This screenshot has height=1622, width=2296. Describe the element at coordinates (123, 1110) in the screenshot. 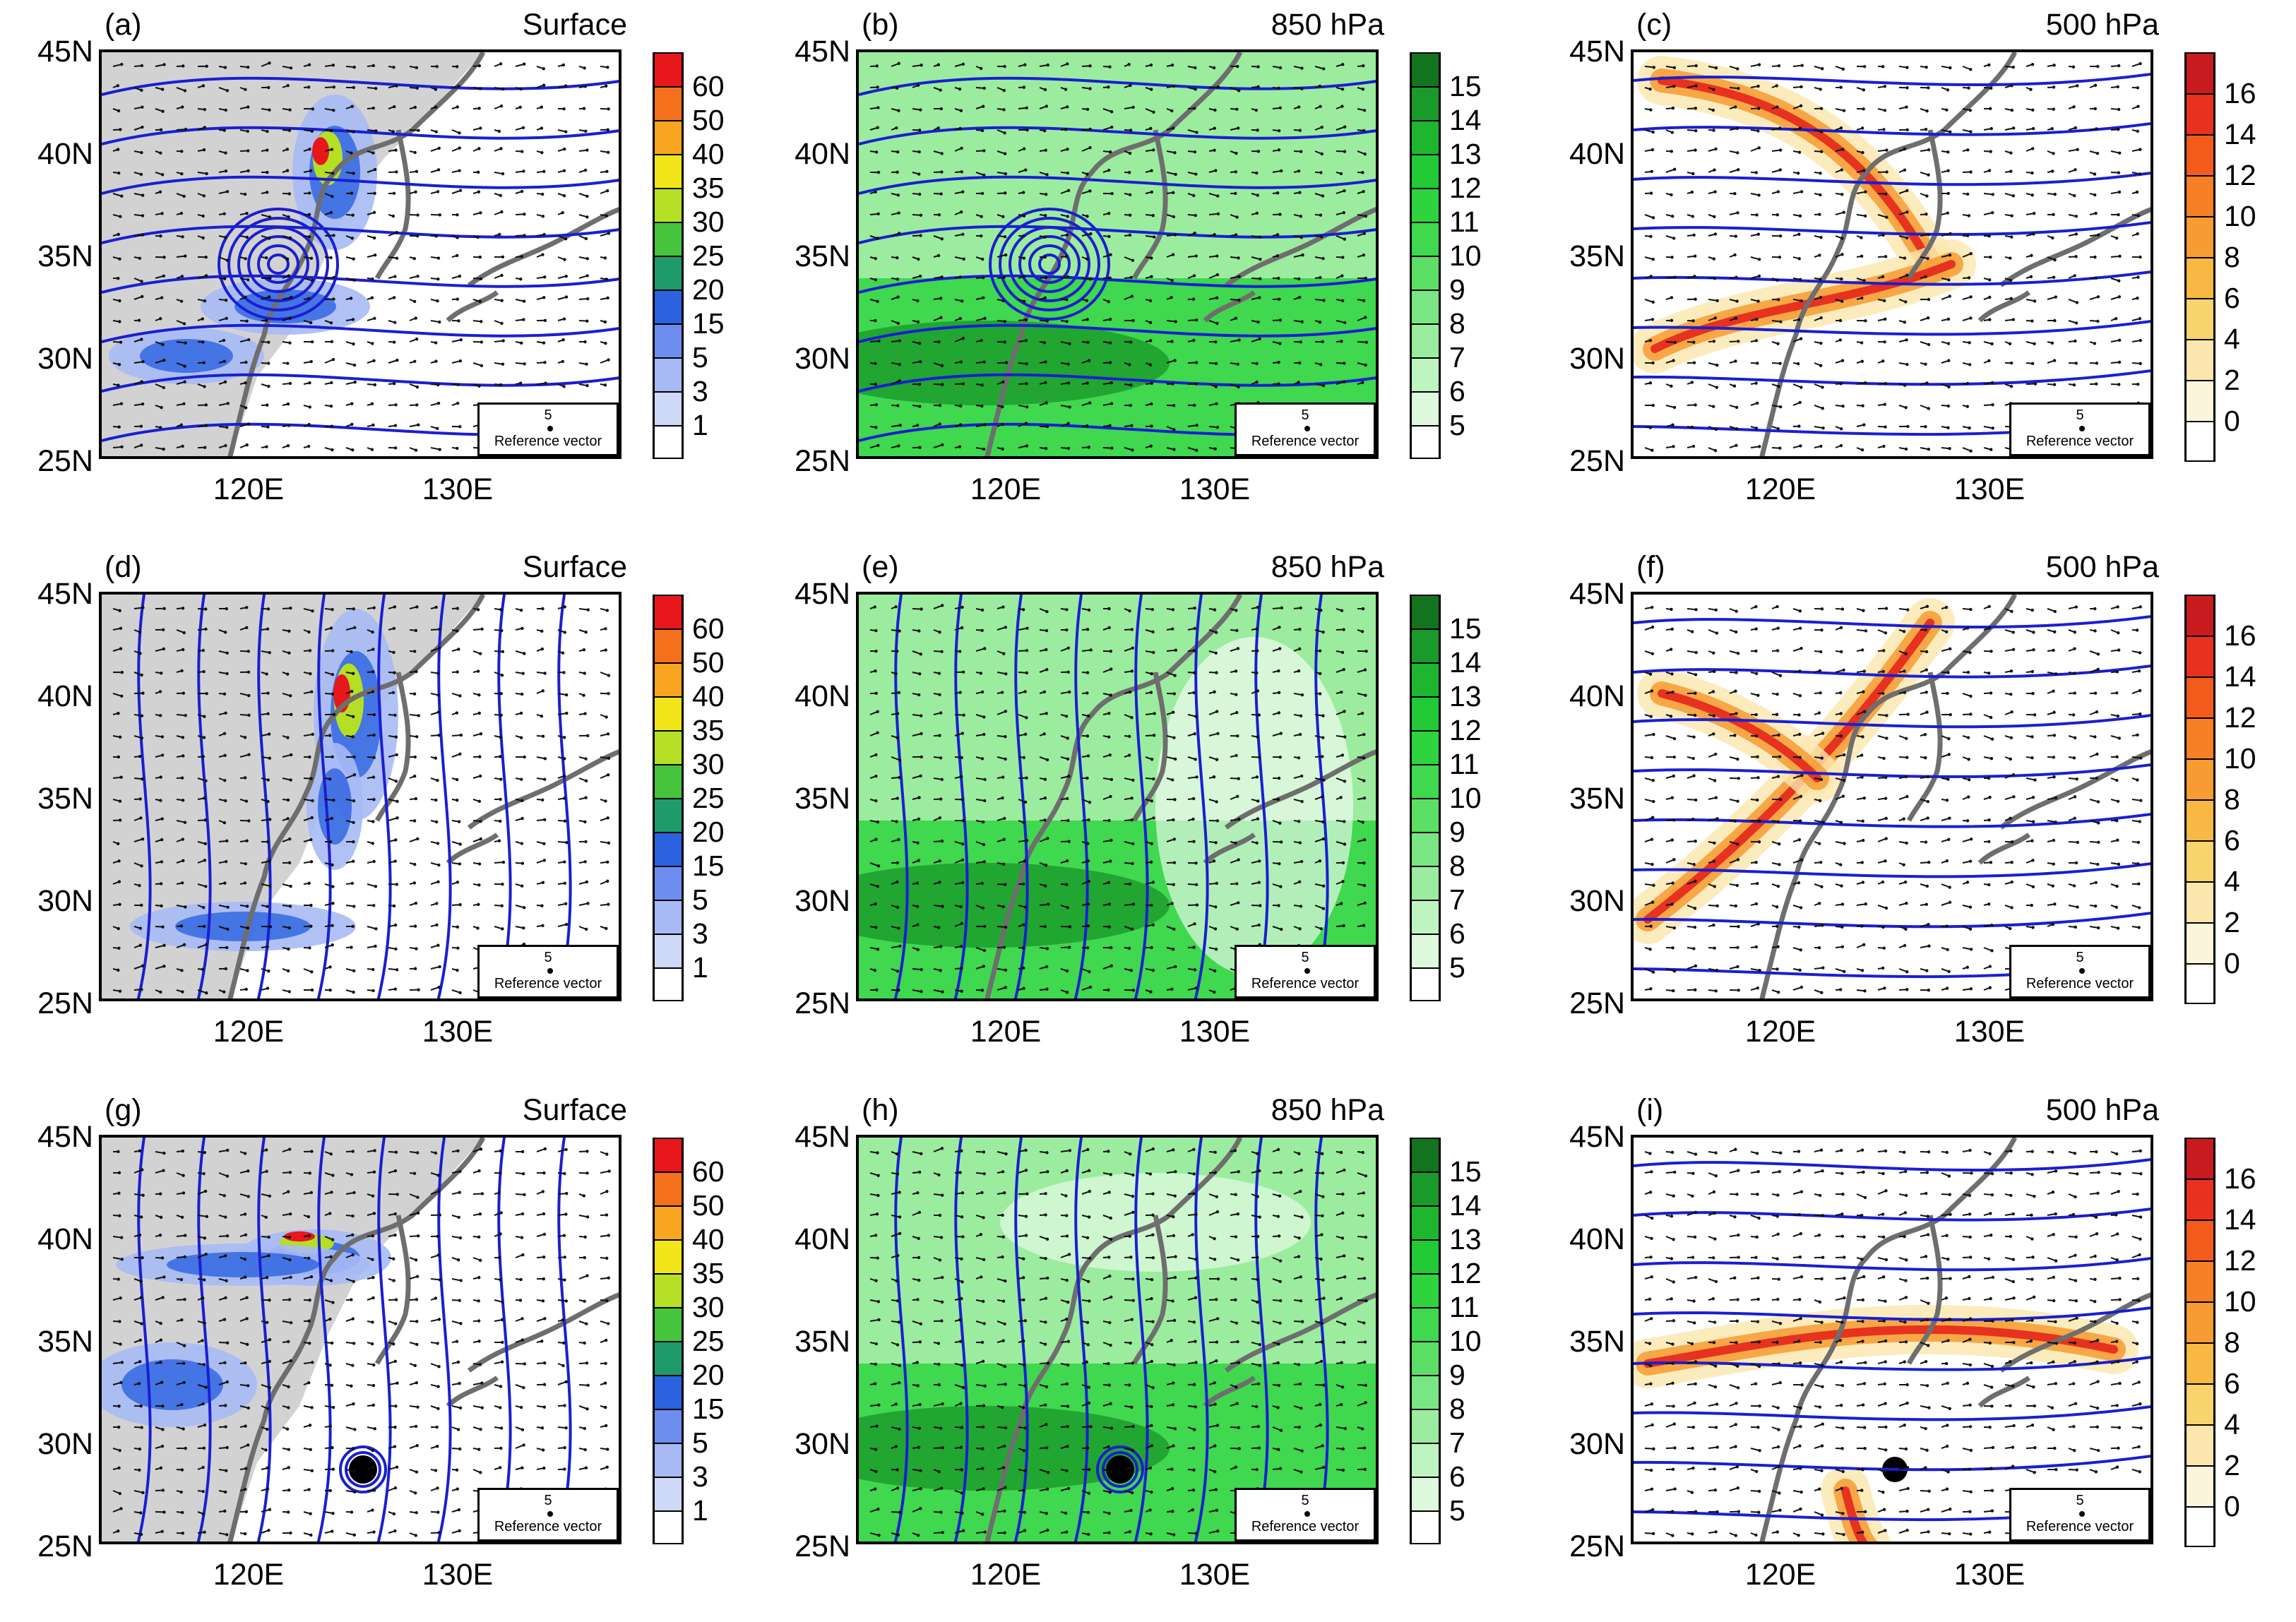

I see `panel-letter: (g)` at that location.